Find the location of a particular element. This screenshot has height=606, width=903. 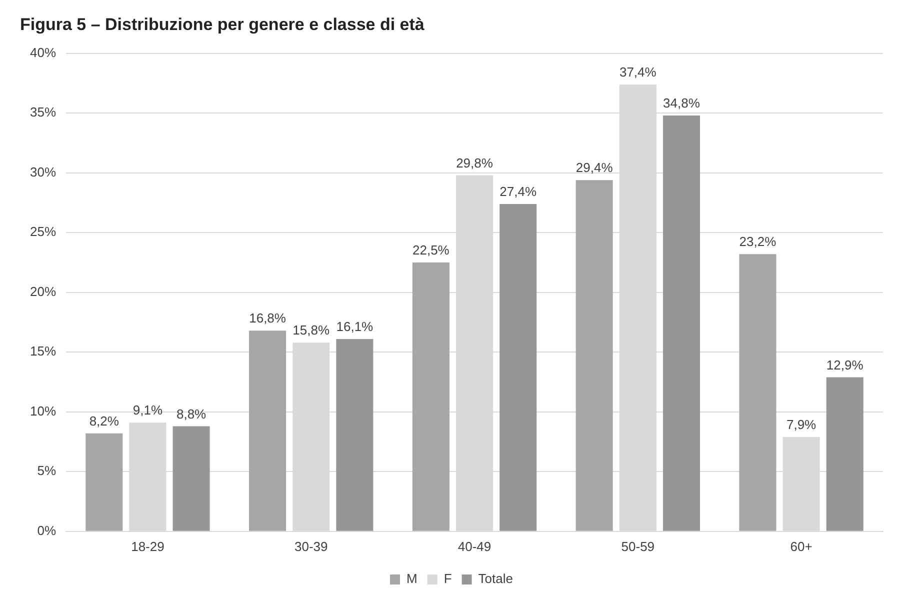

data-label: 23,2% is located at coordinates (758, 242).